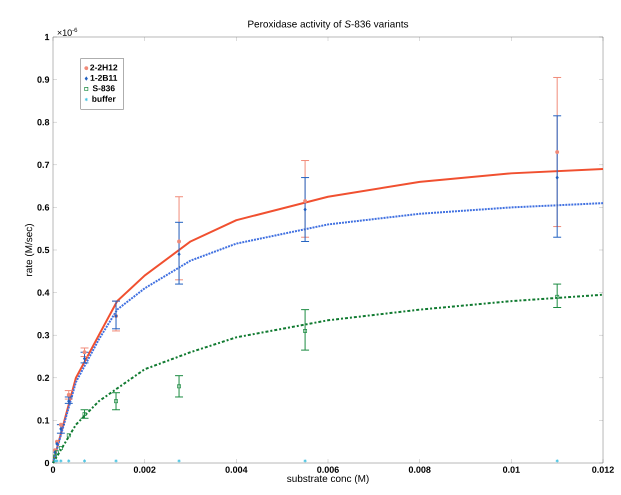 The width and height of the screenshot is (621, 495). What do you see at coordinates (104, 77) in the screenshot?
I see `legend-label: 1-2B11` at bounding box center [104, 77].